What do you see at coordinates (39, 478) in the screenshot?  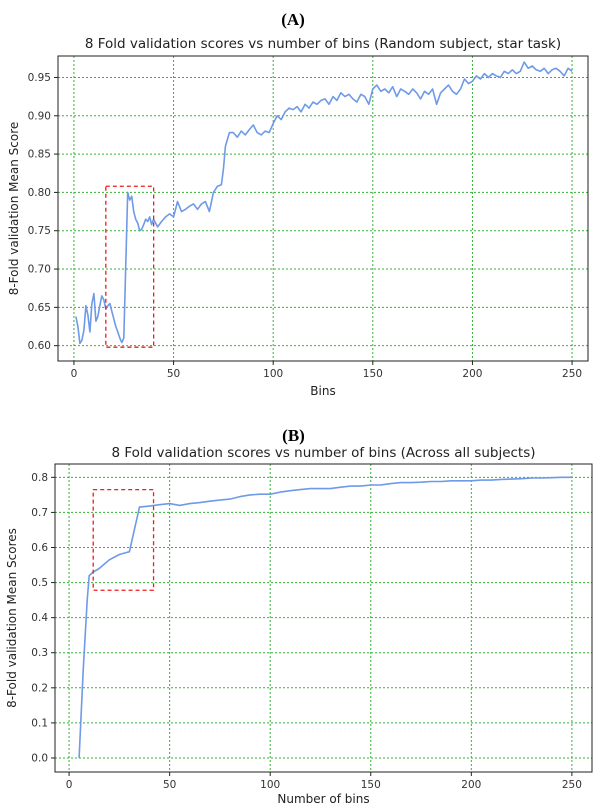 I see `chart-b-ytick-label: 0.8` at bounding box center [39, 478].